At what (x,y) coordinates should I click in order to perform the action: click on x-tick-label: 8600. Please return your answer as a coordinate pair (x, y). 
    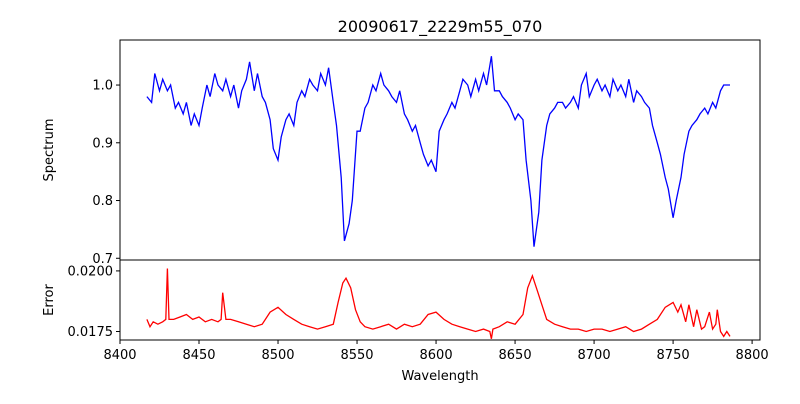
    Looking at the image, I should click on (436, 355).